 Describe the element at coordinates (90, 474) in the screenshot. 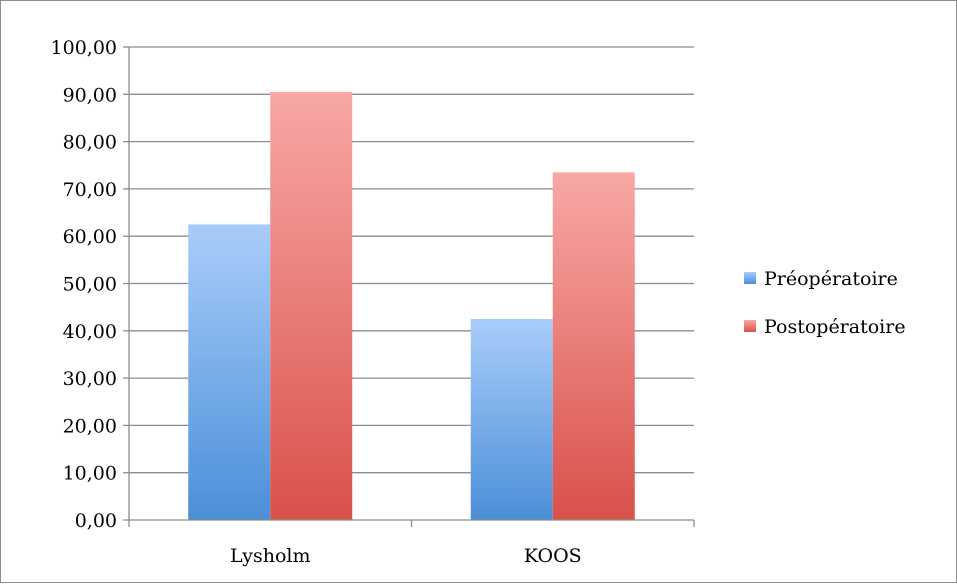

I see `y-tick-label: 10,00` at that location.